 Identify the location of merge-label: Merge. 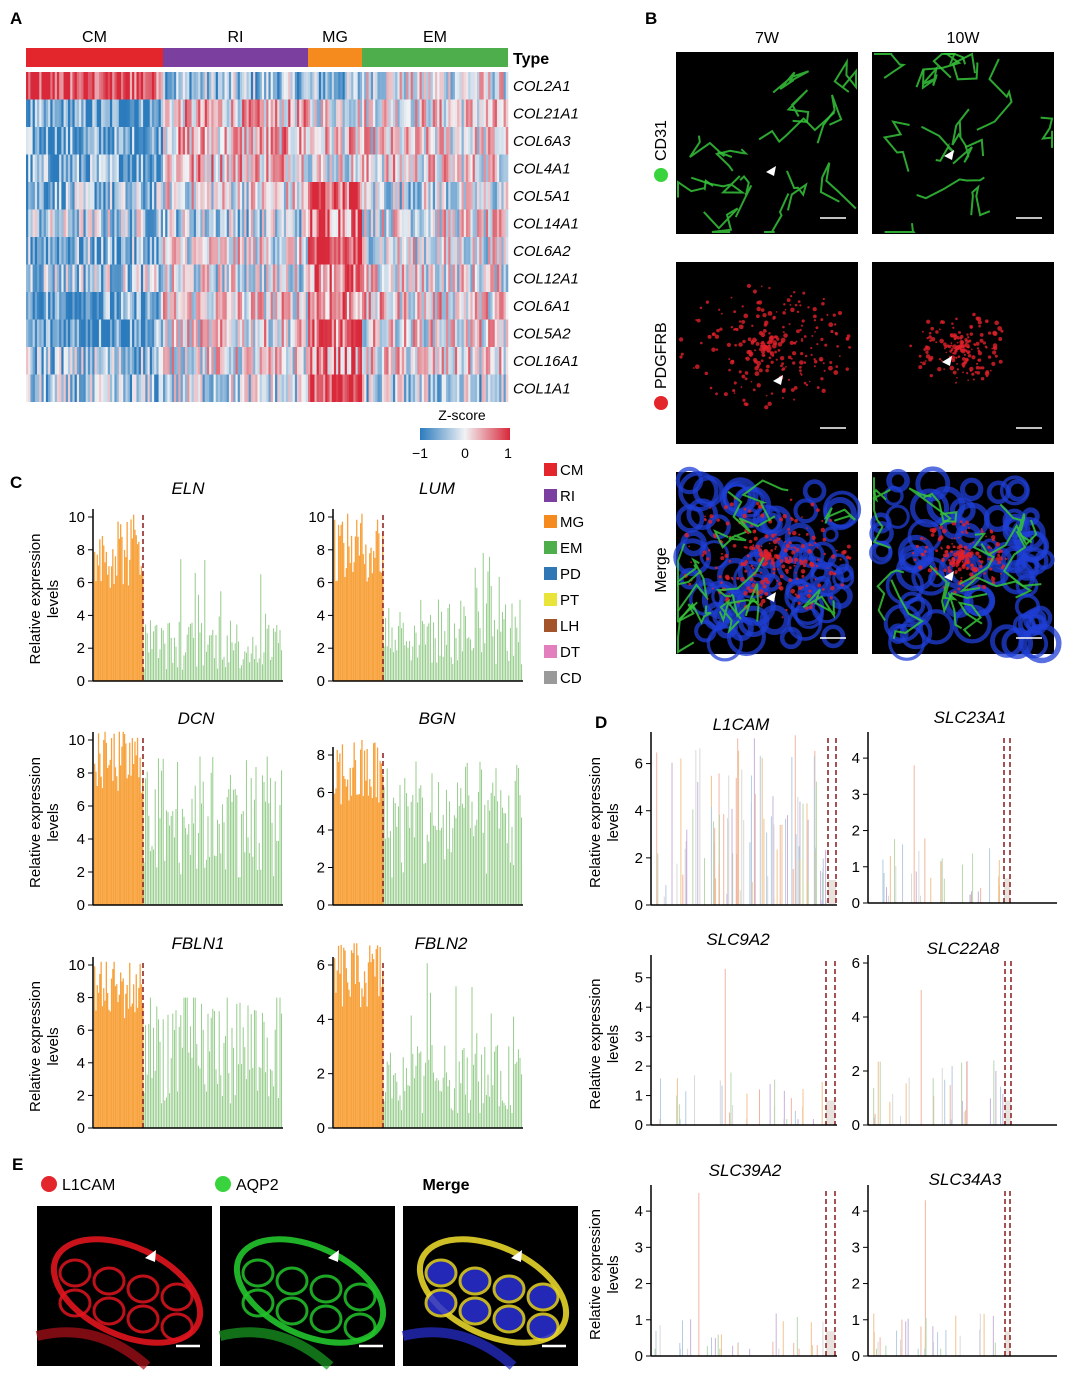
(661, 569).